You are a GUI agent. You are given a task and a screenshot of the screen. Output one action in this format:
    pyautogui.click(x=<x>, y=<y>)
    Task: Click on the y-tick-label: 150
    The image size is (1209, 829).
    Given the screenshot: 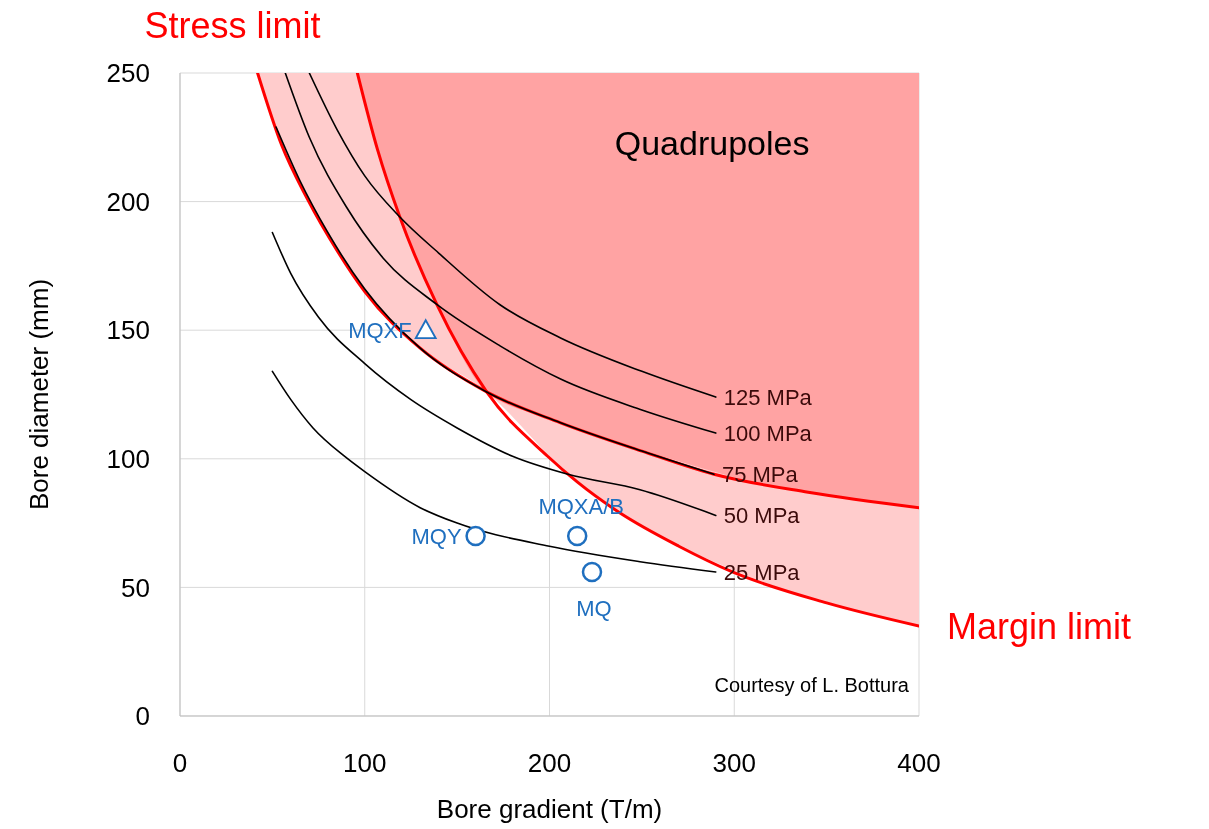 What is the action you would take?
    pyautogui.click(x=128, y=330)
    